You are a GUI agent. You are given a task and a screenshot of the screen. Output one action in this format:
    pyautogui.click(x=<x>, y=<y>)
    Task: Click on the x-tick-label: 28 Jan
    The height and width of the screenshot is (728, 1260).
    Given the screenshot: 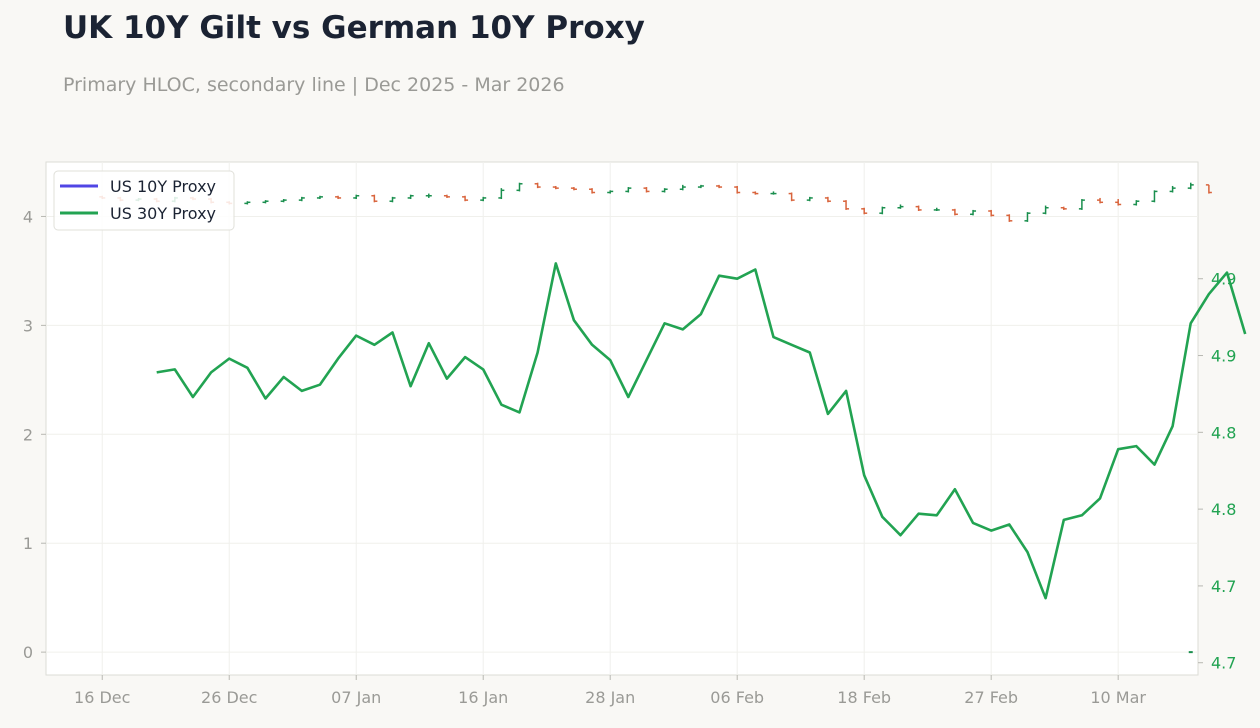 What is the action you would take?
    pyautogui.click(x=610, y=697)
    